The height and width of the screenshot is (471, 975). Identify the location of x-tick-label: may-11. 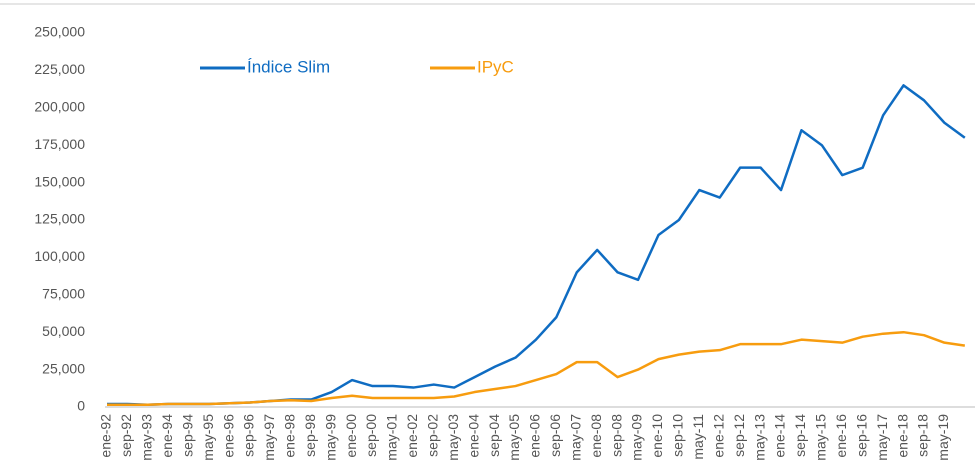
(698, 437).